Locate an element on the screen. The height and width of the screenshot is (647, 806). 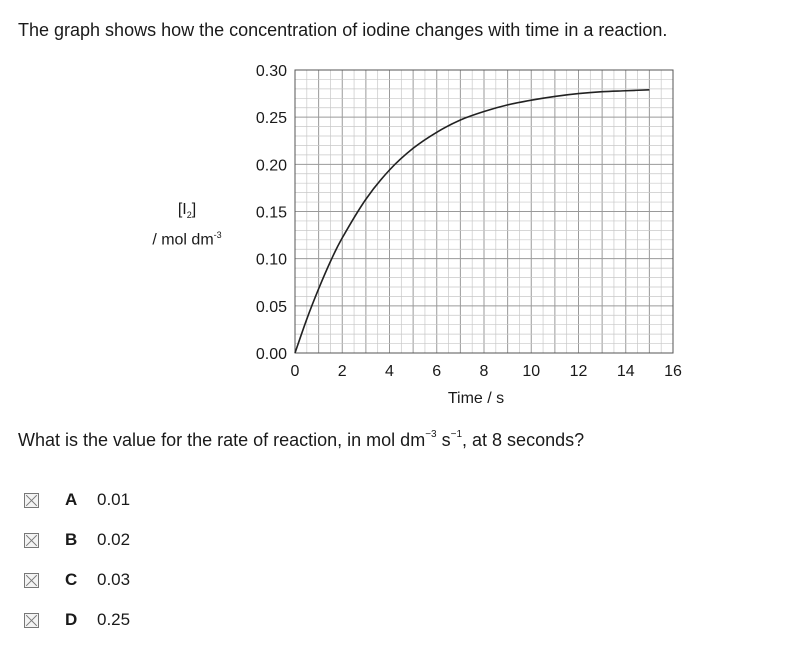
option-d: D 0.25 is located at coordinates (77, 620).